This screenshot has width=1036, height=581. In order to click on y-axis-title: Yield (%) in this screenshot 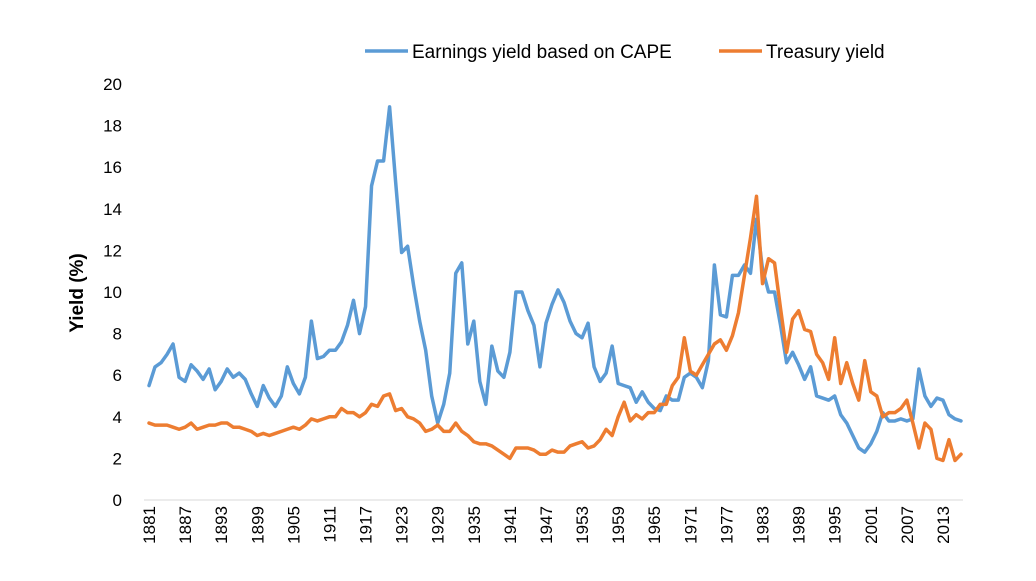, I will do `click(77, 293)`.